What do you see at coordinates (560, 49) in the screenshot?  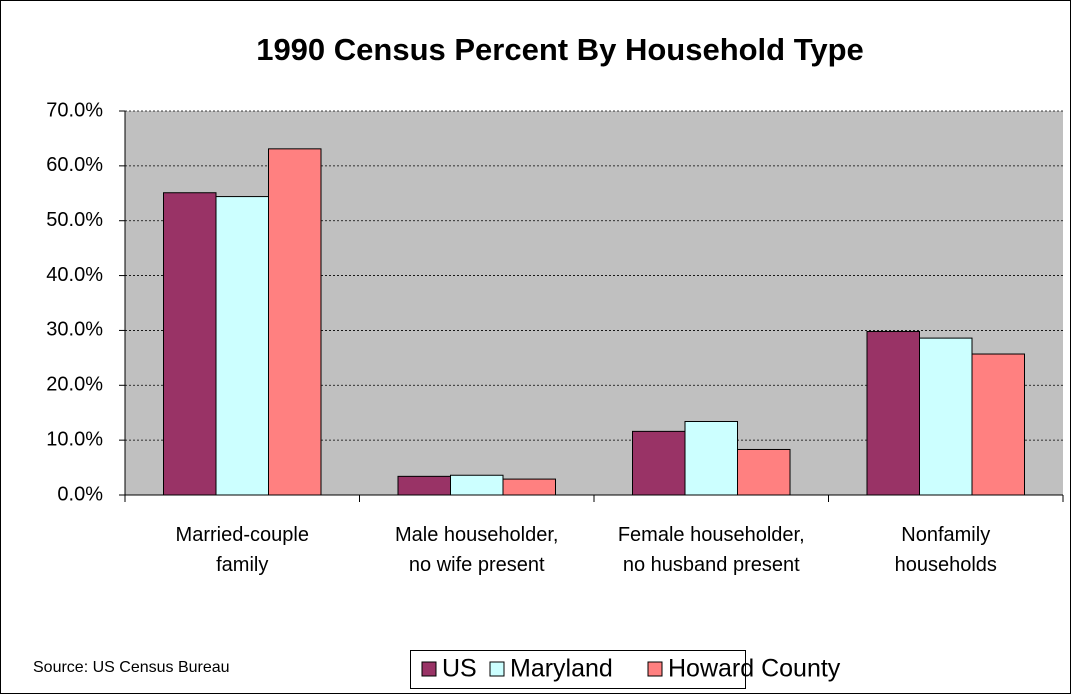 I see `chart-title: 1990 Census Percent By Household Type` at bounding box center [560, 49].